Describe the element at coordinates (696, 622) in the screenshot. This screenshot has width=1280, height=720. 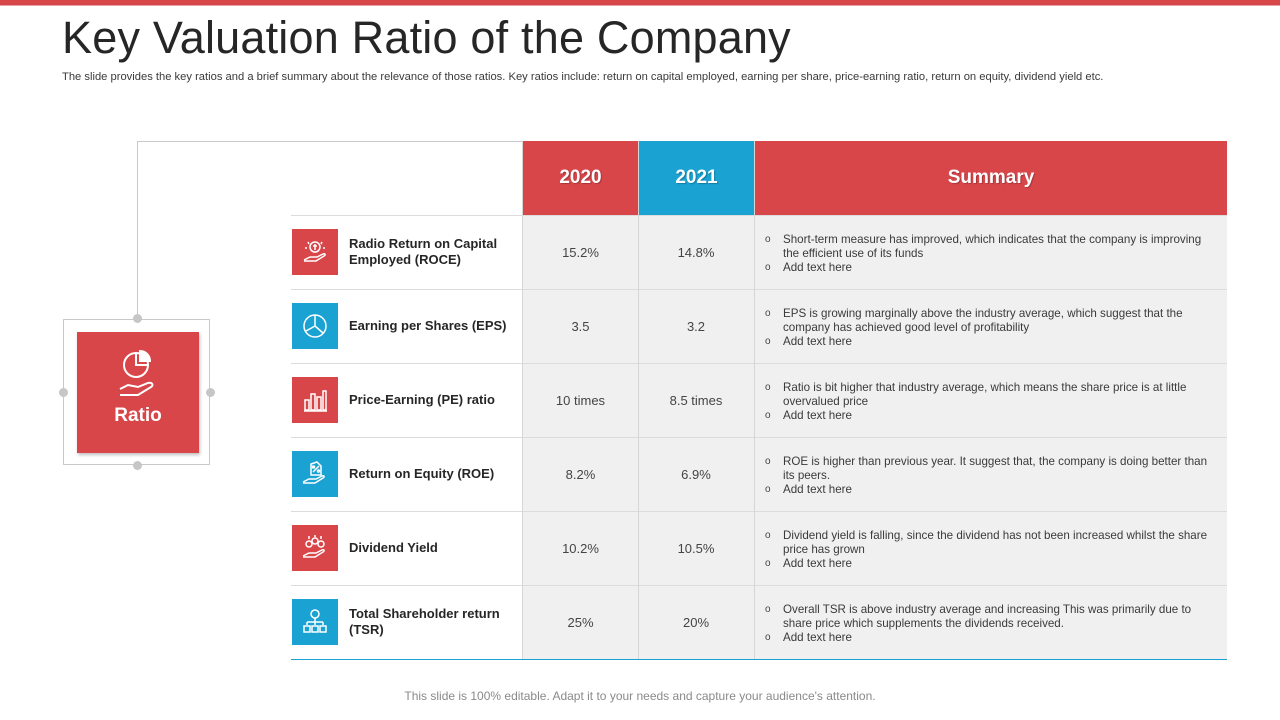
I see `value-2021: 20%` at that location.